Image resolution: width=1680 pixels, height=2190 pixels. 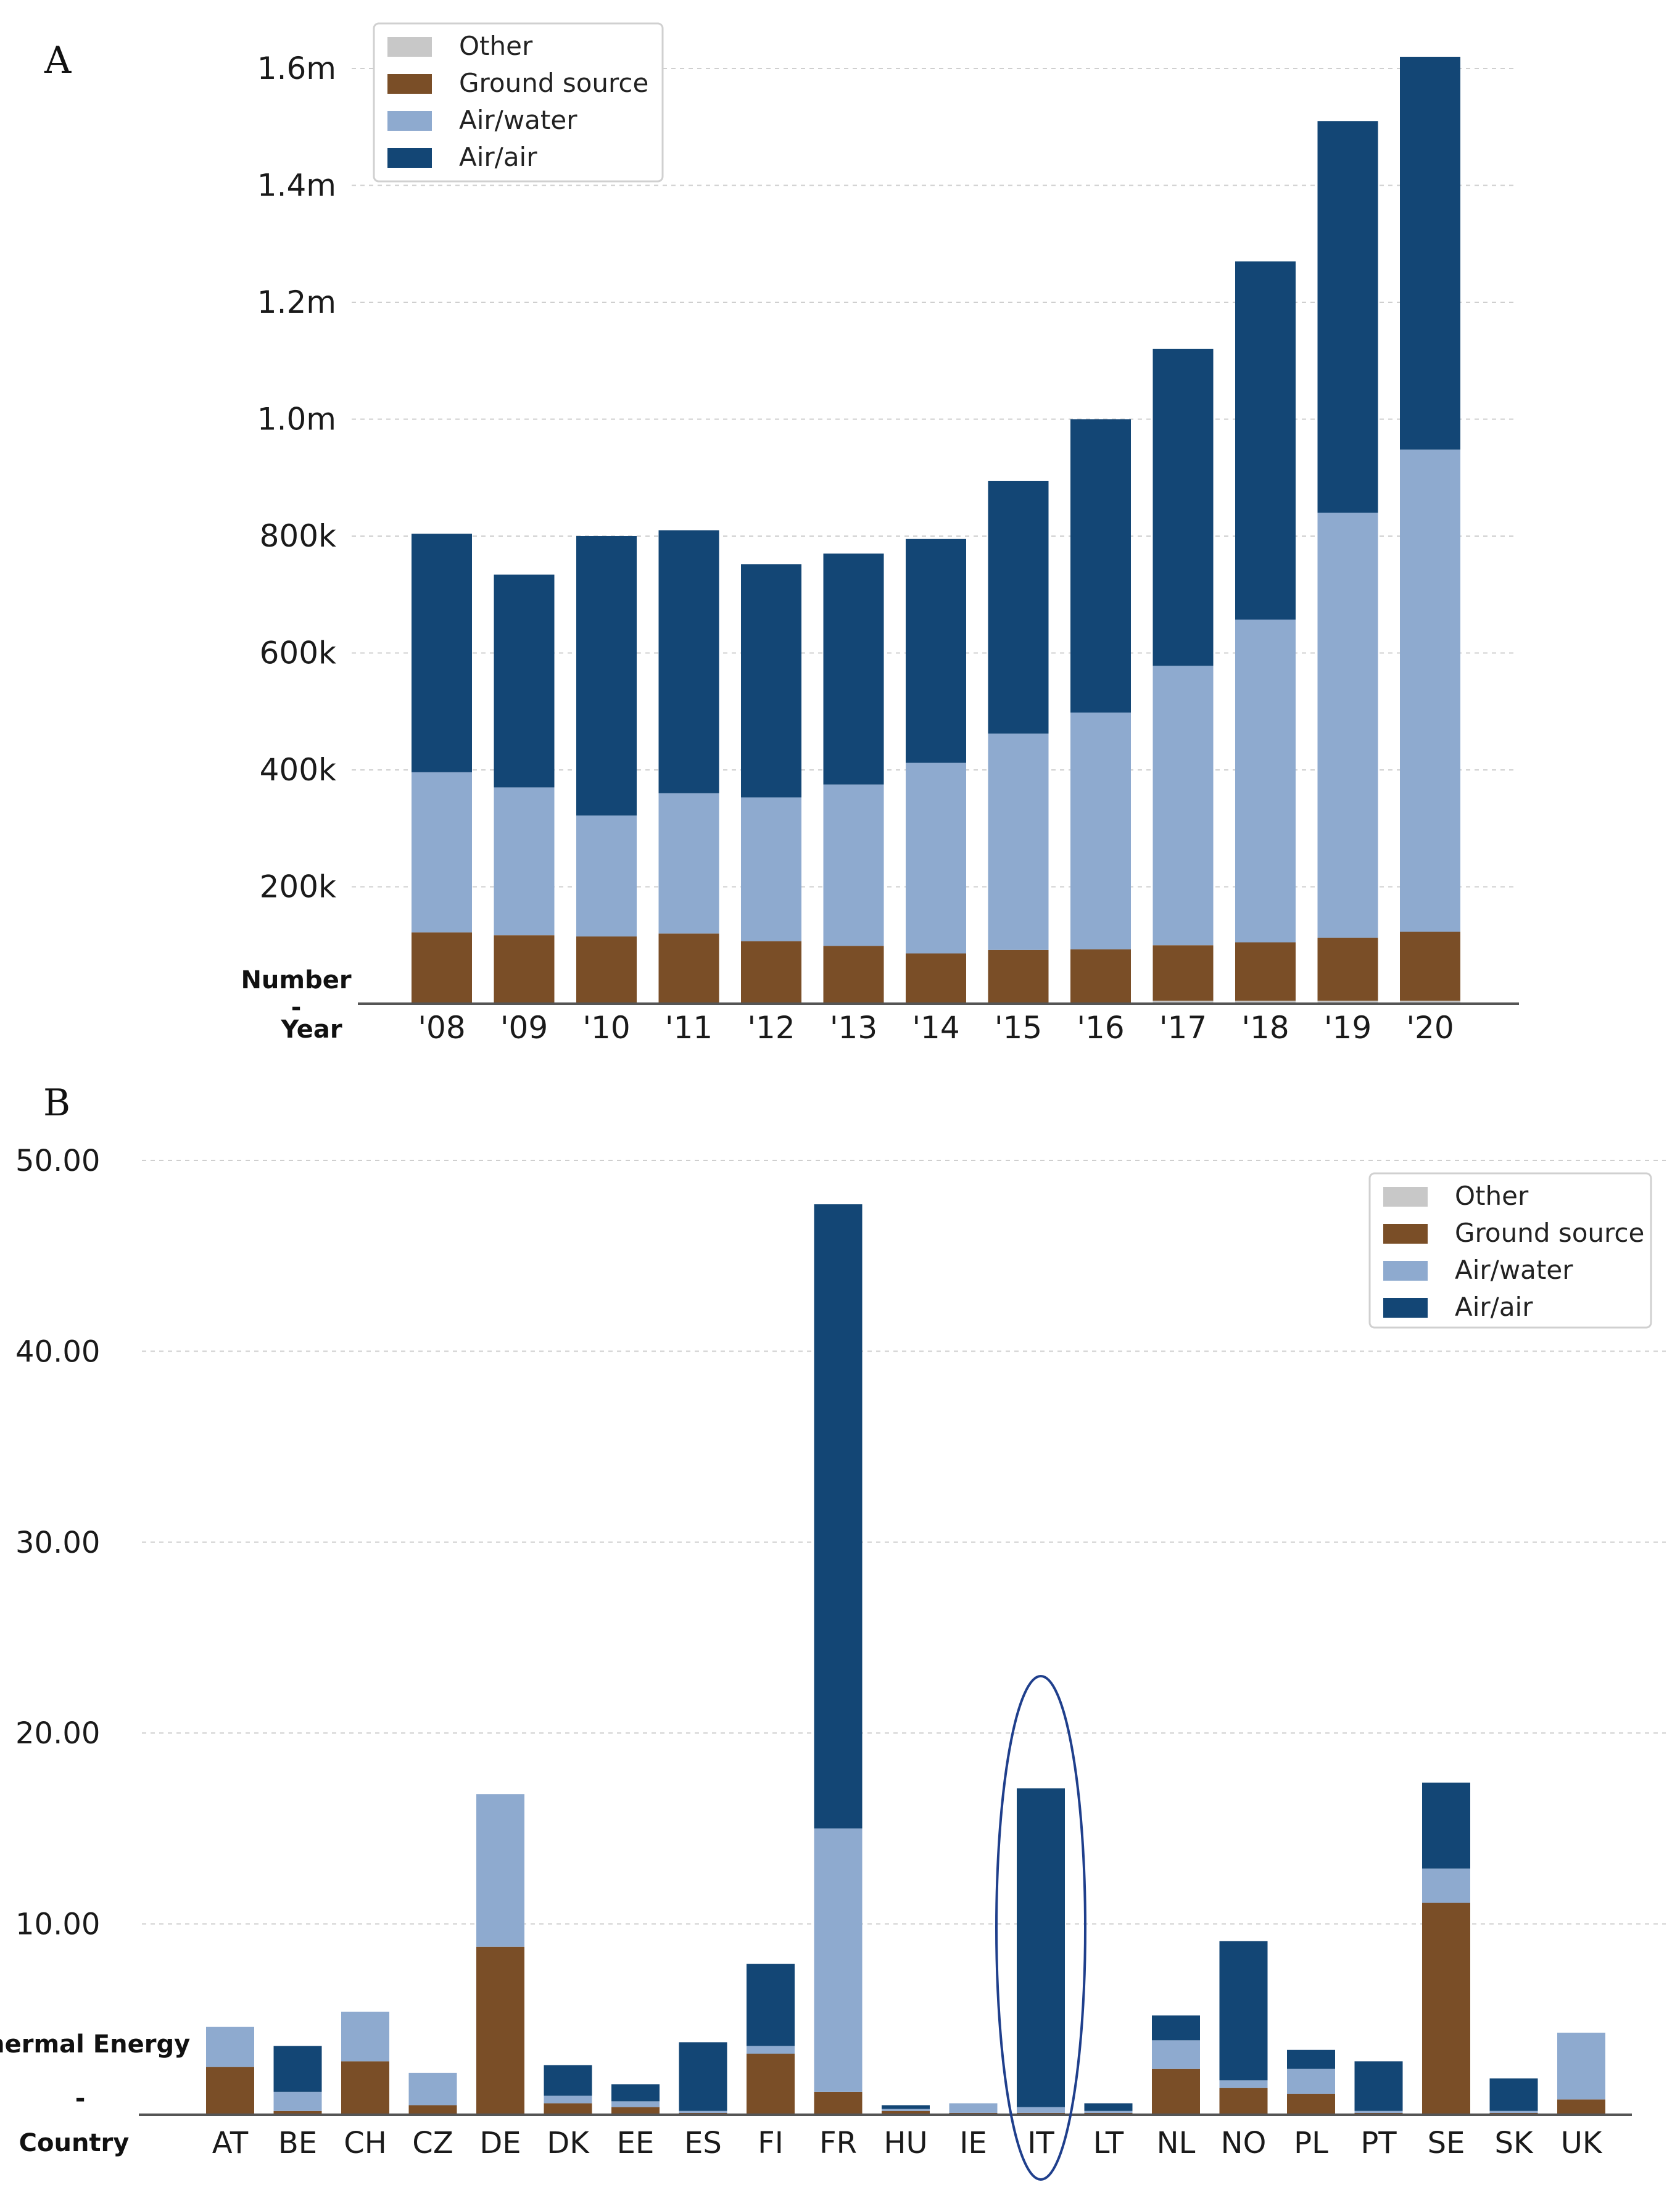 What do you see at coordinates (1311, 2059) in the screenshot?
I see `panel-b-bar-air-air-pl` at bounding box center [1311, 2059].